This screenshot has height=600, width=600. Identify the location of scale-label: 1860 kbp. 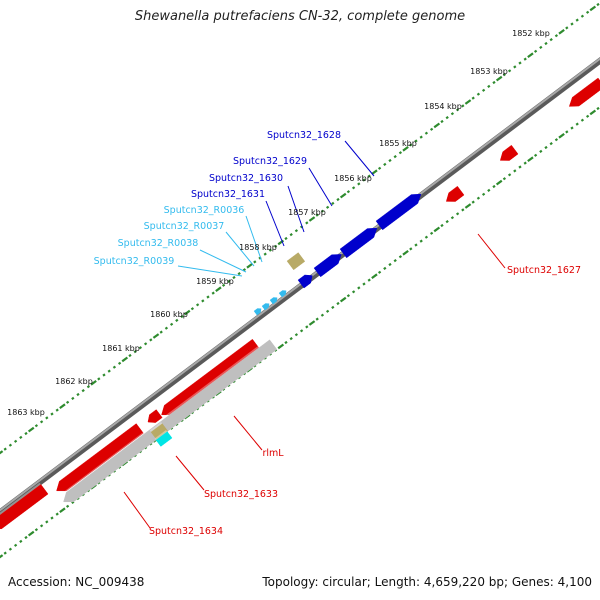
(169, 314).